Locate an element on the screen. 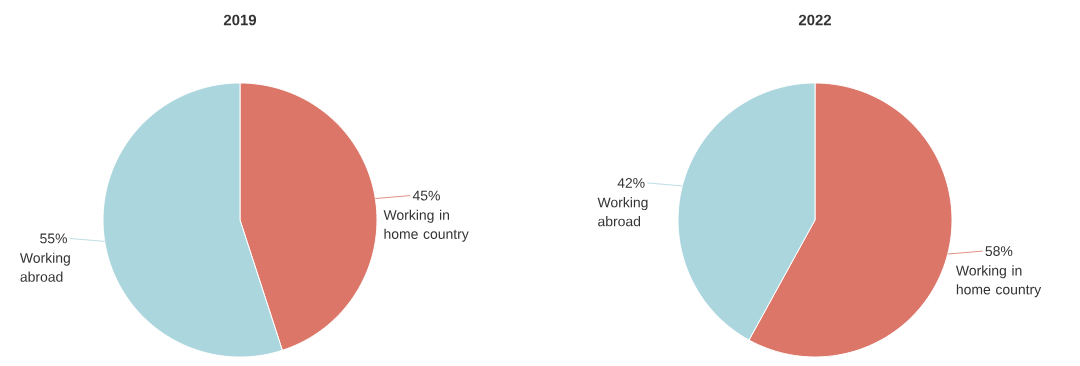 The image size is (1080, 366). data-label: 45% is located at coordinates (426, 195).